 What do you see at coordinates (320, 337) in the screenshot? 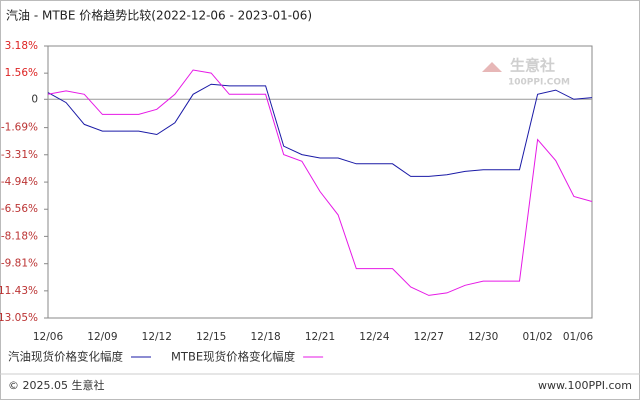
I see `x-tick-label: 12/21` at bounding box center [320, 337].